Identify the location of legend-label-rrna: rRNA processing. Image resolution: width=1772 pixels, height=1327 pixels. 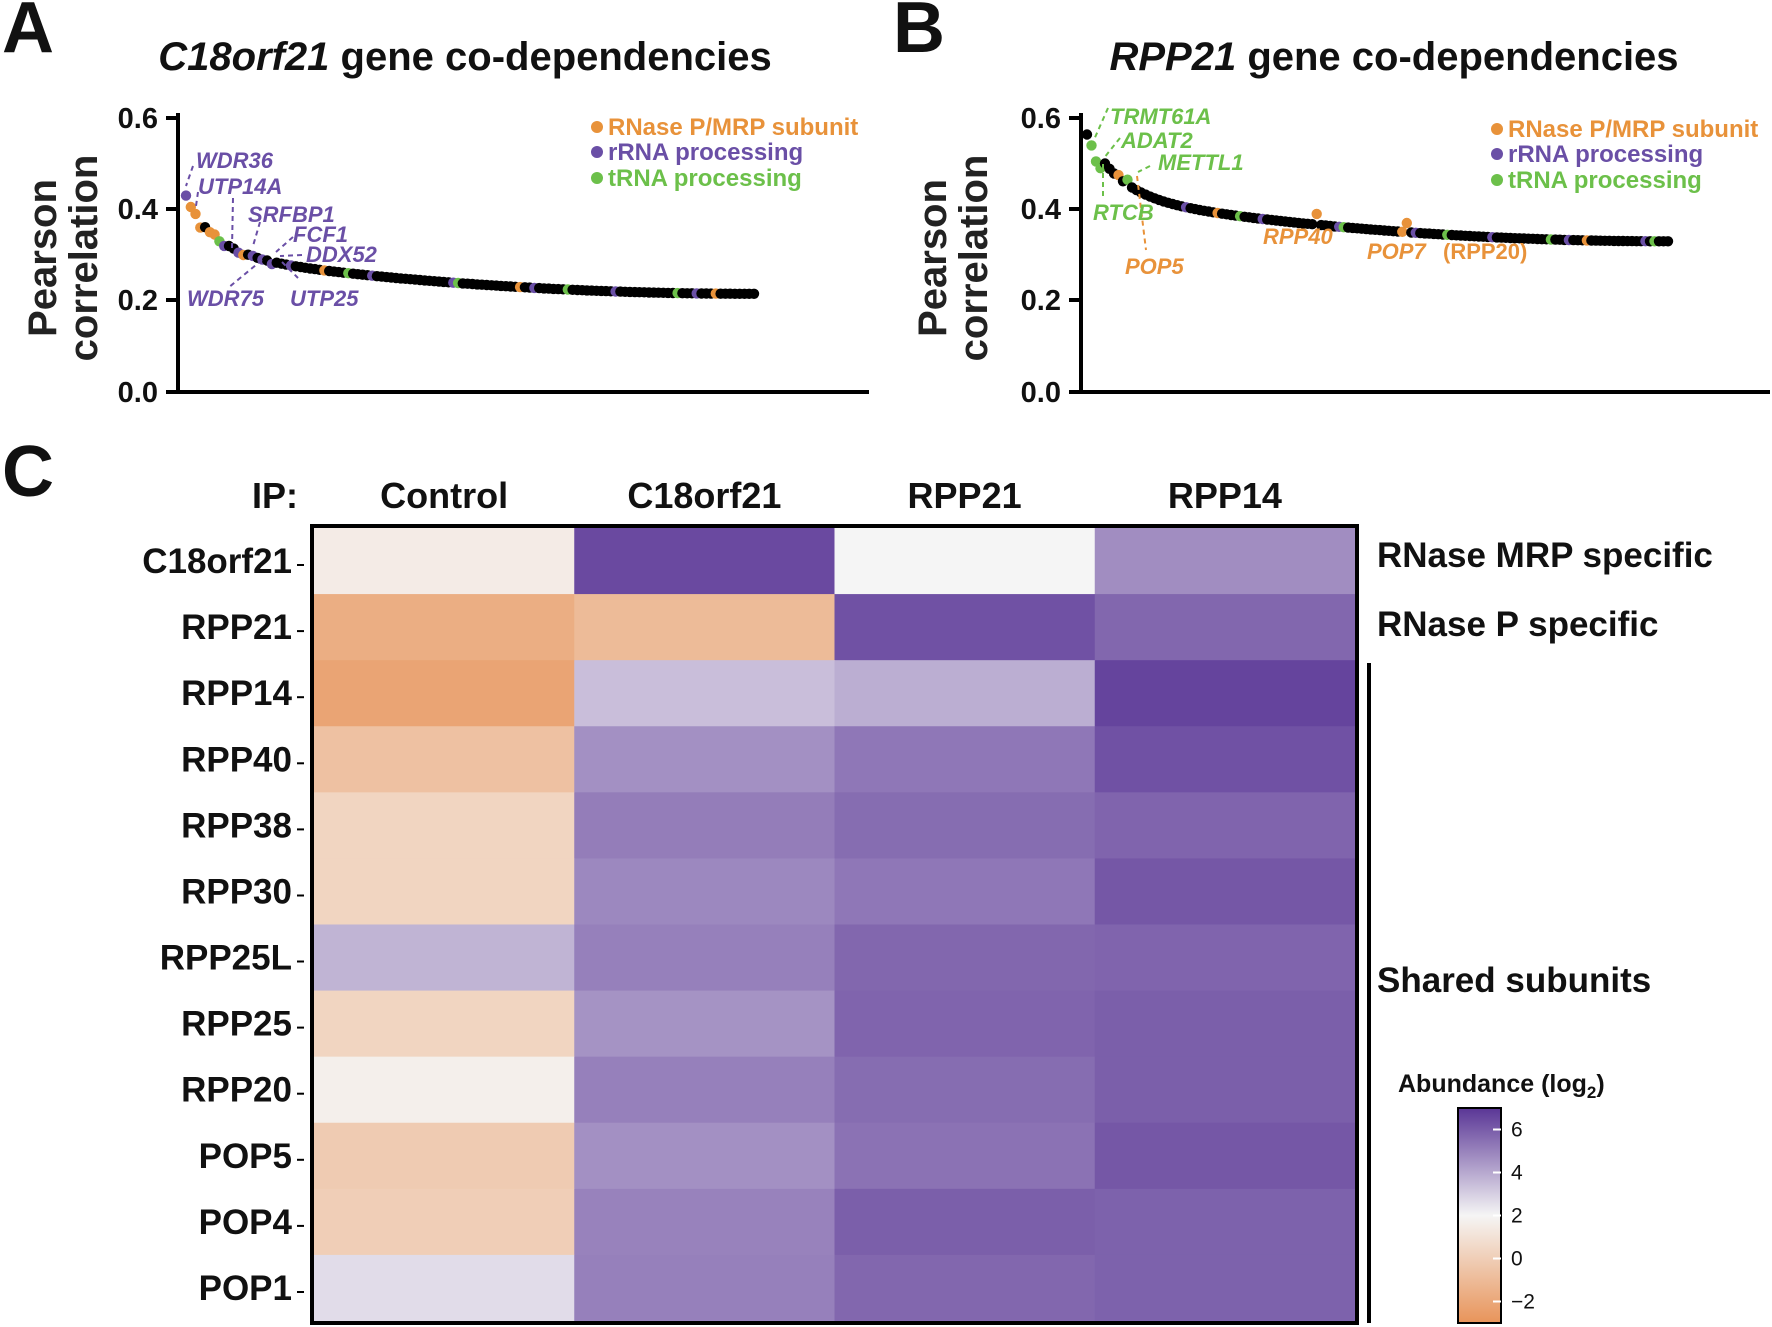
(1605, 154).